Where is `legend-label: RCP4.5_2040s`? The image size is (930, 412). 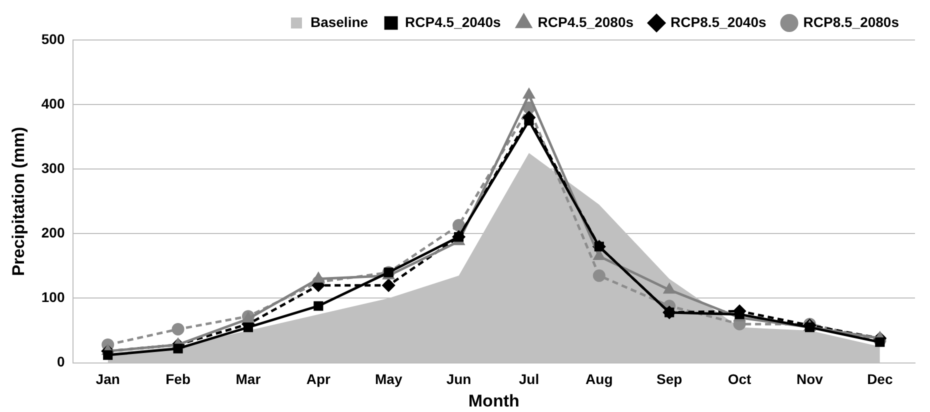
legend-label: RCP4.5_2040s is located at coordinates (453, 22).